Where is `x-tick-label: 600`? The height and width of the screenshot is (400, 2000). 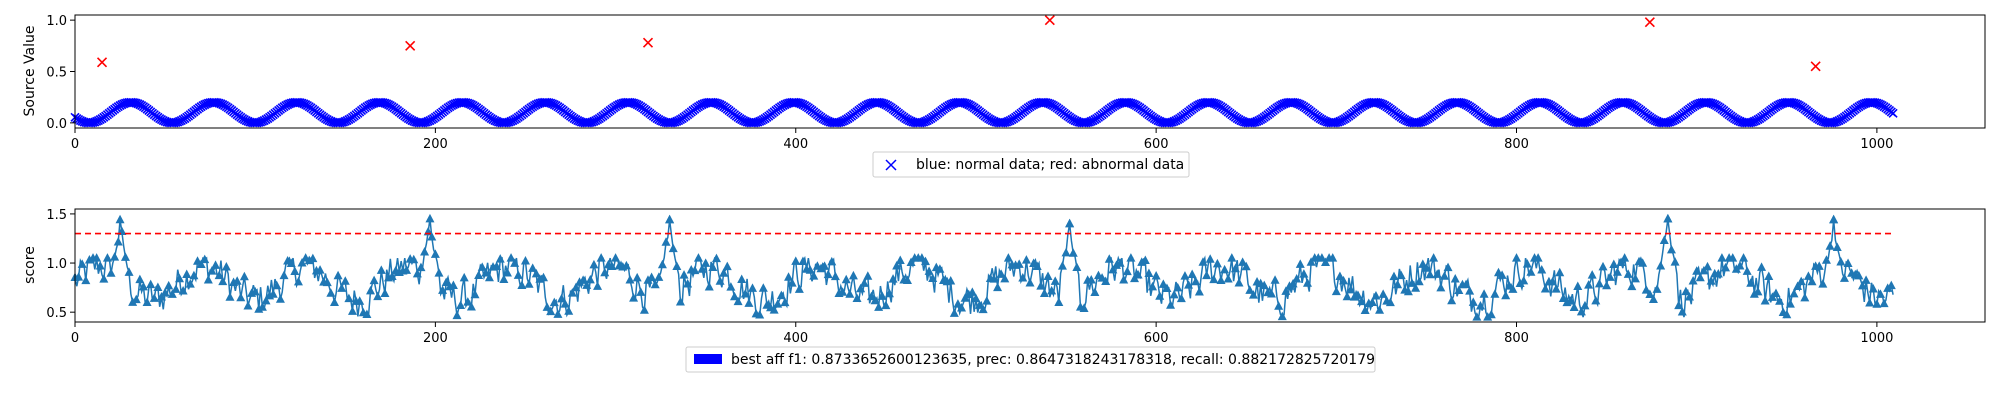 x-tick-label: 600 is located at coordinates (1156, 338).